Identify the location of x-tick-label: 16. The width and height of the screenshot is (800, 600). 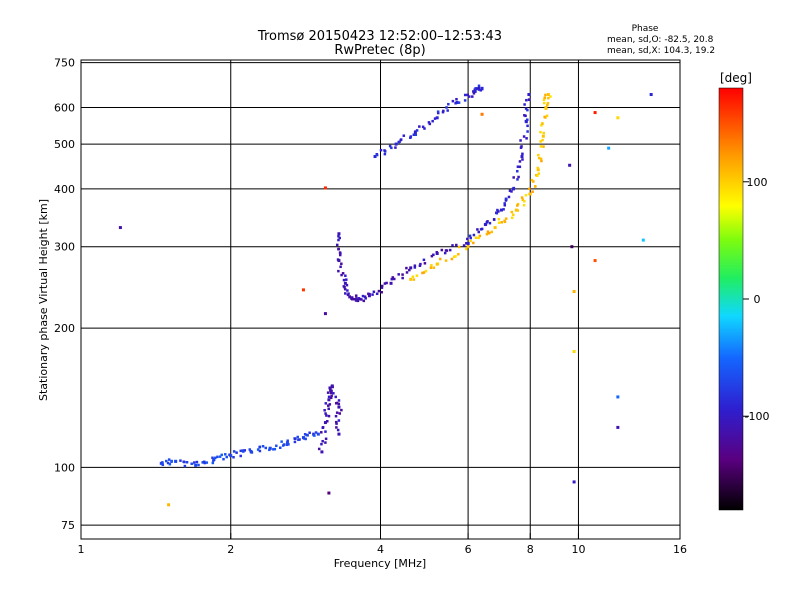
(680, 549).